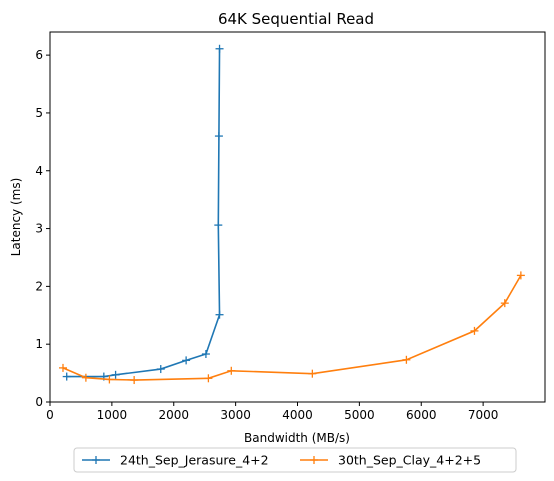 Image resolution: width=554 pixels, height=481 pixels. What do you see at coordinates (39, 286) in the screenshot?
I see `y-tick-label: 2` at bounding box center [39, 286].